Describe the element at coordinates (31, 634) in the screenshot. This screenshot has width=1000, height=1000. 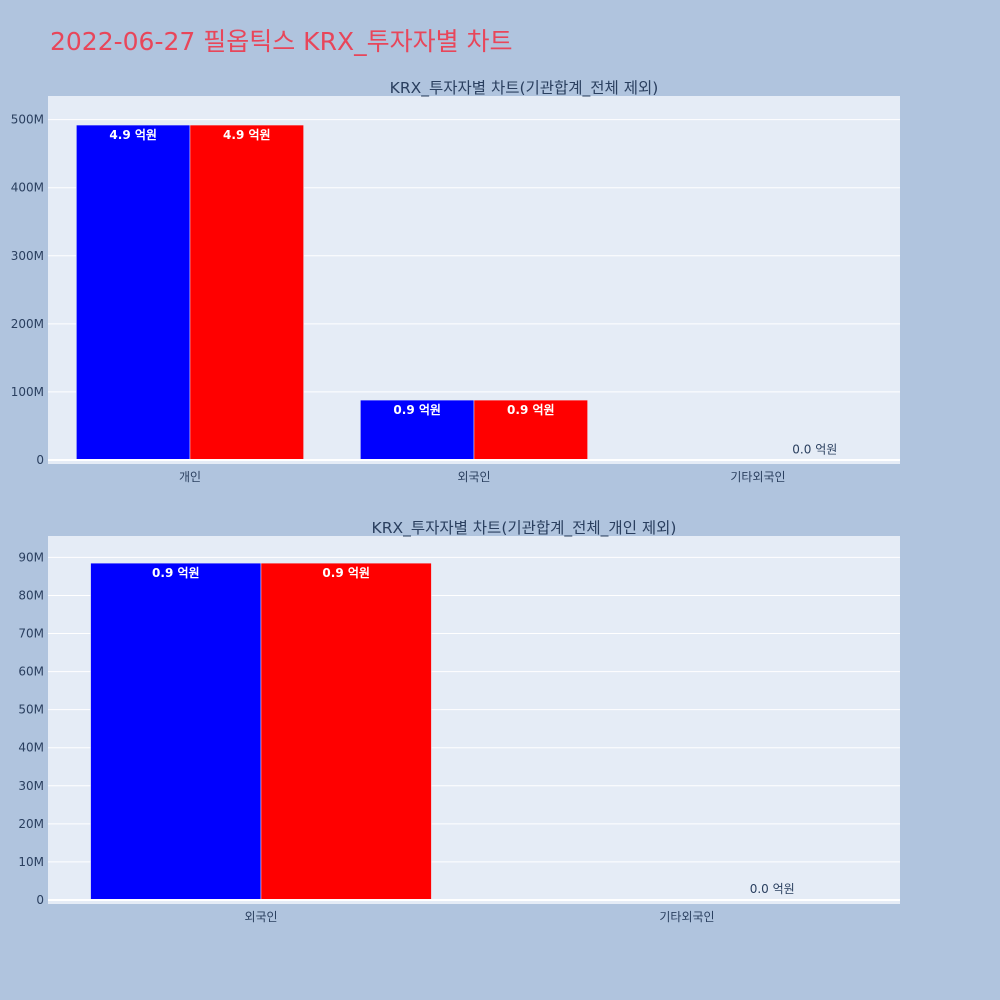
I see `y-tick-label: 70M` at that location.